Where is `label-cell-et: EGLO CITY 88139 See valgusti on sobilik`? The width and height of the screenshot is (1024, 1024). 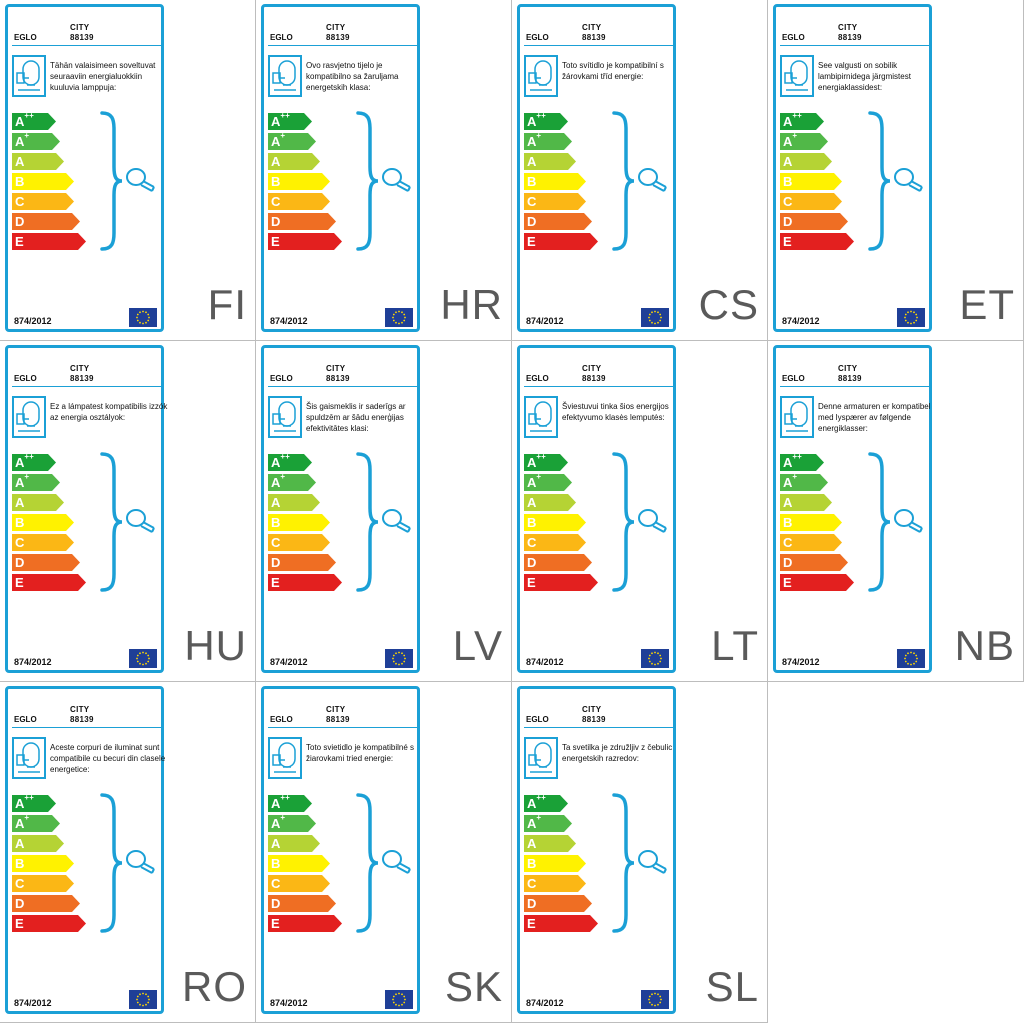 label-cell-et: EGLO CITY 88139 See valgusti on sobilik is located at coordinates (896, 170).